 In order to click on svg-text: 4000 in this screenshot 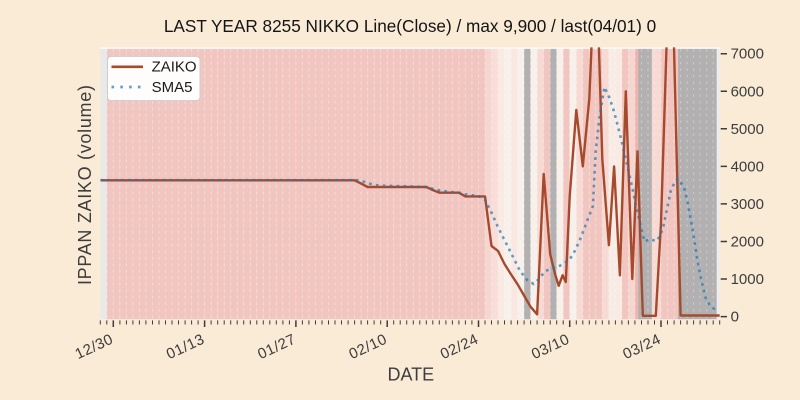, I will do `click(747, 166)`.